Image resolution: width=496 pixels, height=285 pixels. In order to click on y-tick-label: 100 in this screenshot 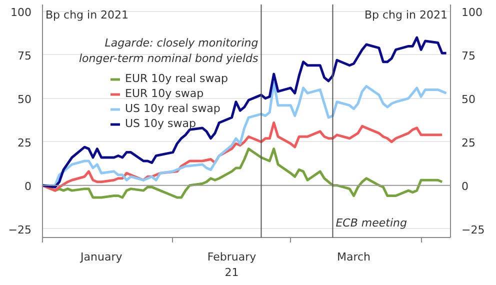, I will do `click(21, 12)`.